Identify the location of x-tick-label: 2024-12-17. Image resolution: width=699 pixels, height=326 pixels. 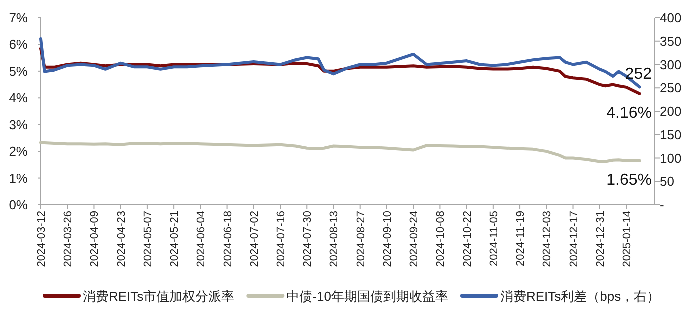
(574, 239).